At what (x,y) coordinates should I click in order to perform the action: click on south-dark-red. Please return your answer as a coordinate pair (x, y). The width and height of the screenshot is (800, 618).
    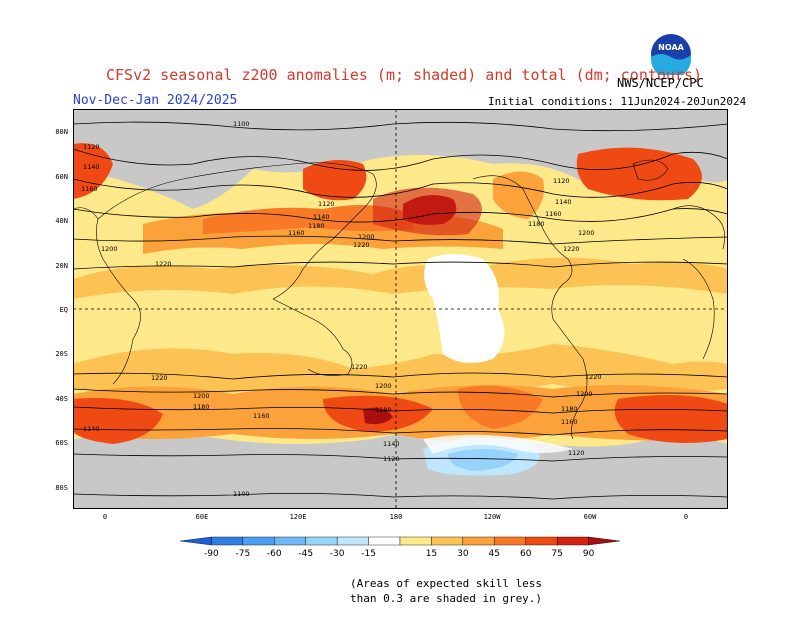
    Looking at the image, I should click on (378, 416).